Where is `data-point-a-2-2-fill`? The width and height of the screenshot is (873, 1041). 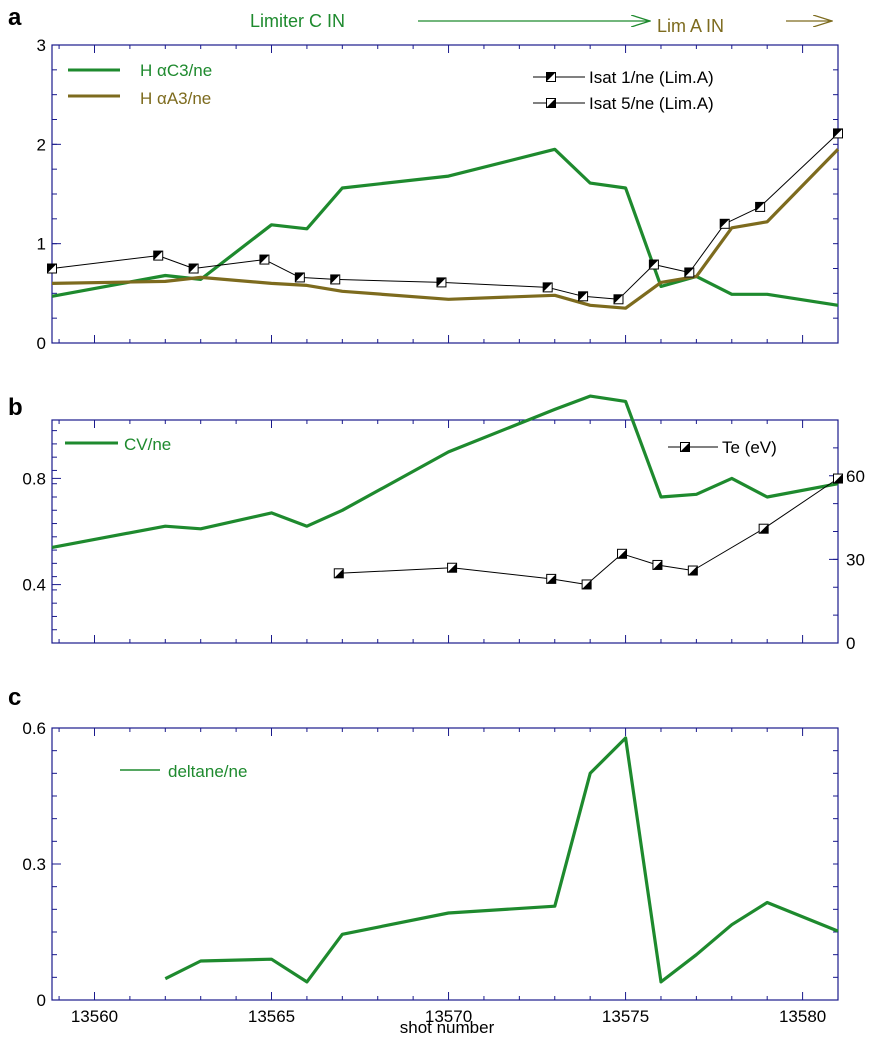
data-point-a-2-2-fill is located at coordinates (194, 268).